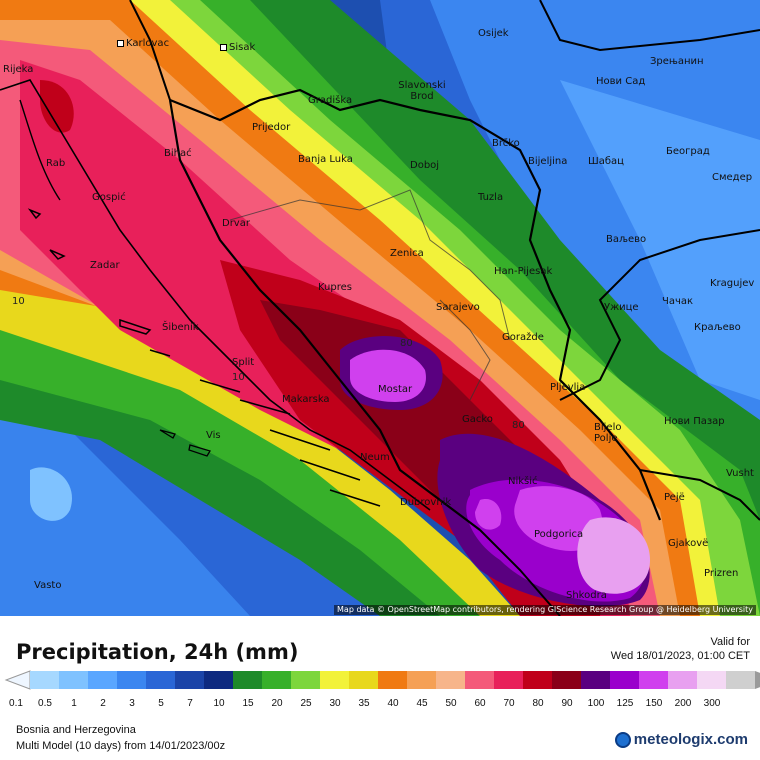  Describe the element at coordinates (393, 703) in the screenshot. I see `scale-tick-label: 40` at that location.